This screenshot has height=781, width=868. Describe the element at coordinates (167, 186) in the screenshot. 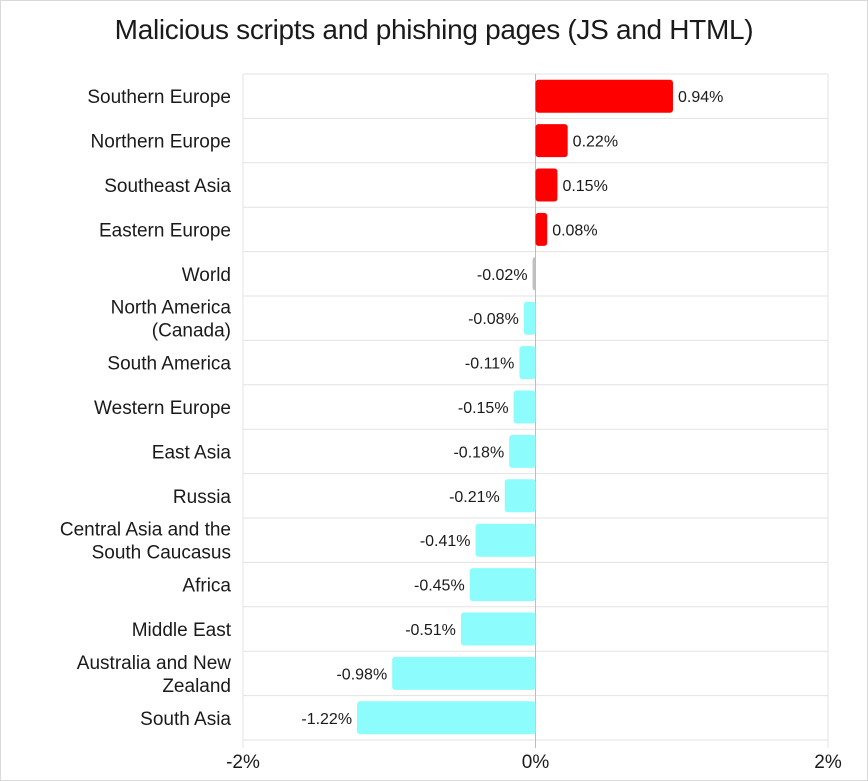

I see `category-label: Southeast Asia` at that location.